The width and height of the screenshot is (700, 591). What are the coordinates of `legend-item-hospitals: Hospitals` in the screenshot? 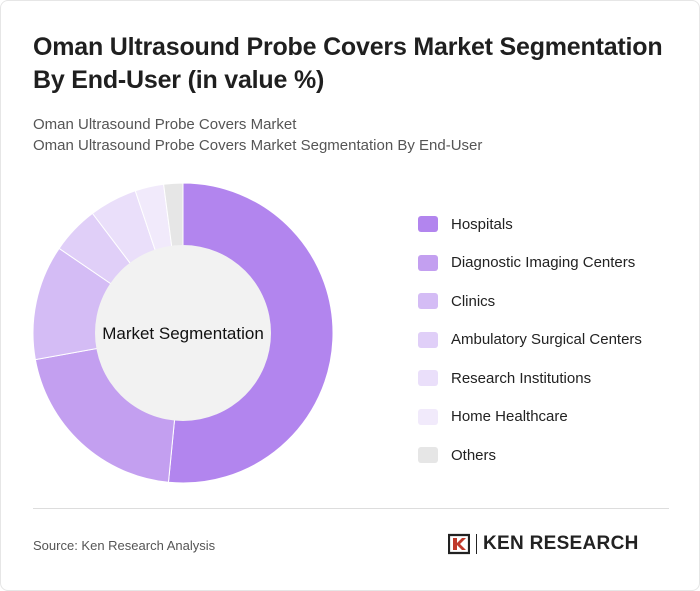 It's located at (553, 224).